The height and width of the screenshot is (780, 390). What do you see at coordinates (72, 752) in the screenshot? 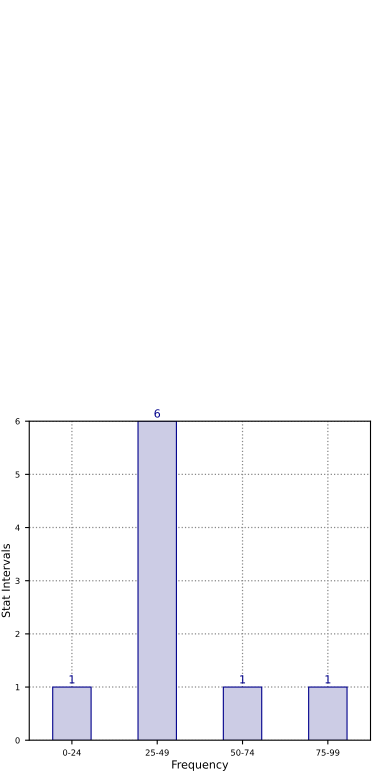
I see `x-tick-label: 0-24` at bounding box center [72, 752].